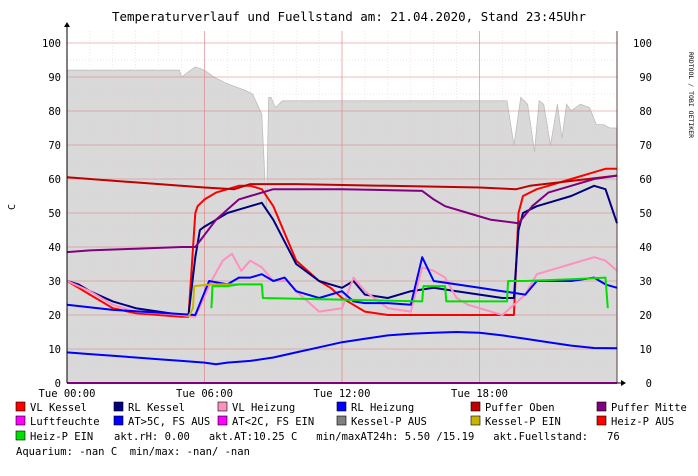  I want to click on legend-label: Heiz-P EIN, so click(61, 437).